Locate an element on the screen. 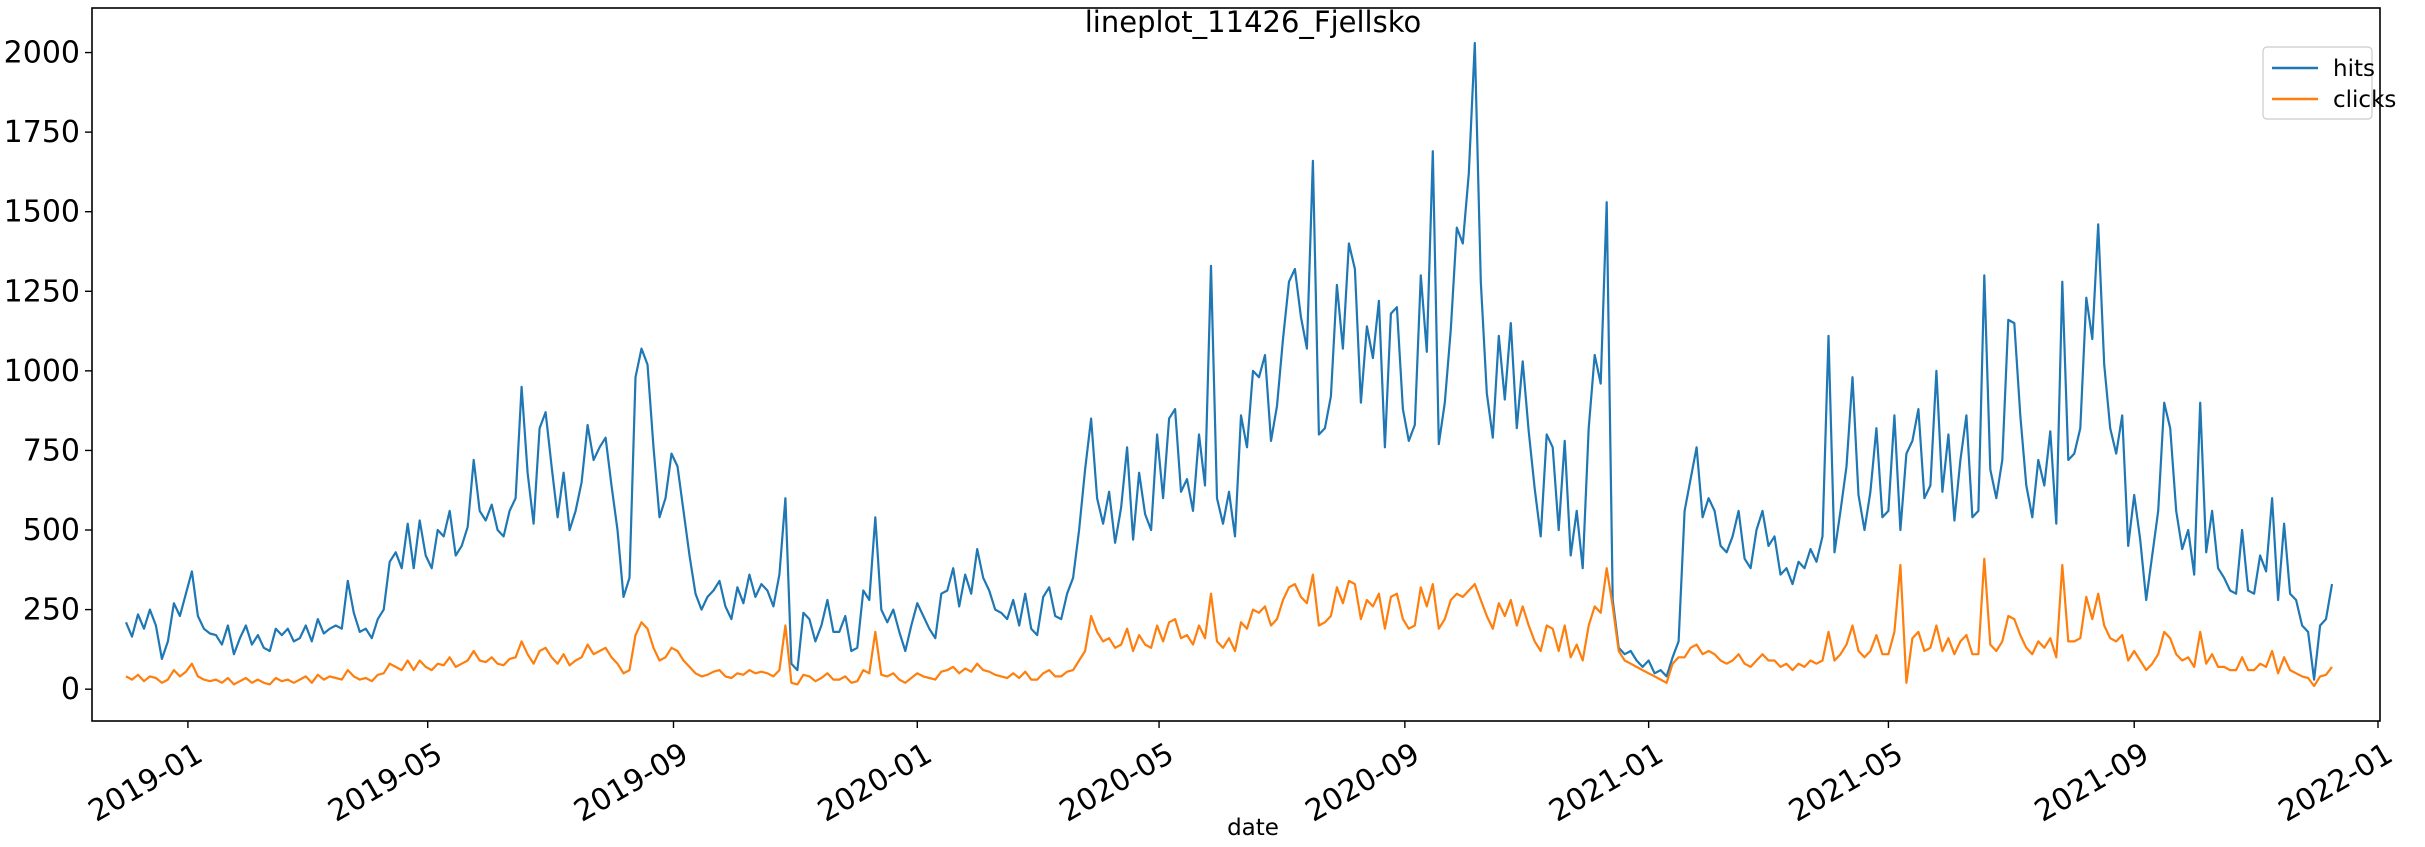  y-tick-label: 250 is located at coordinates (51, 610).